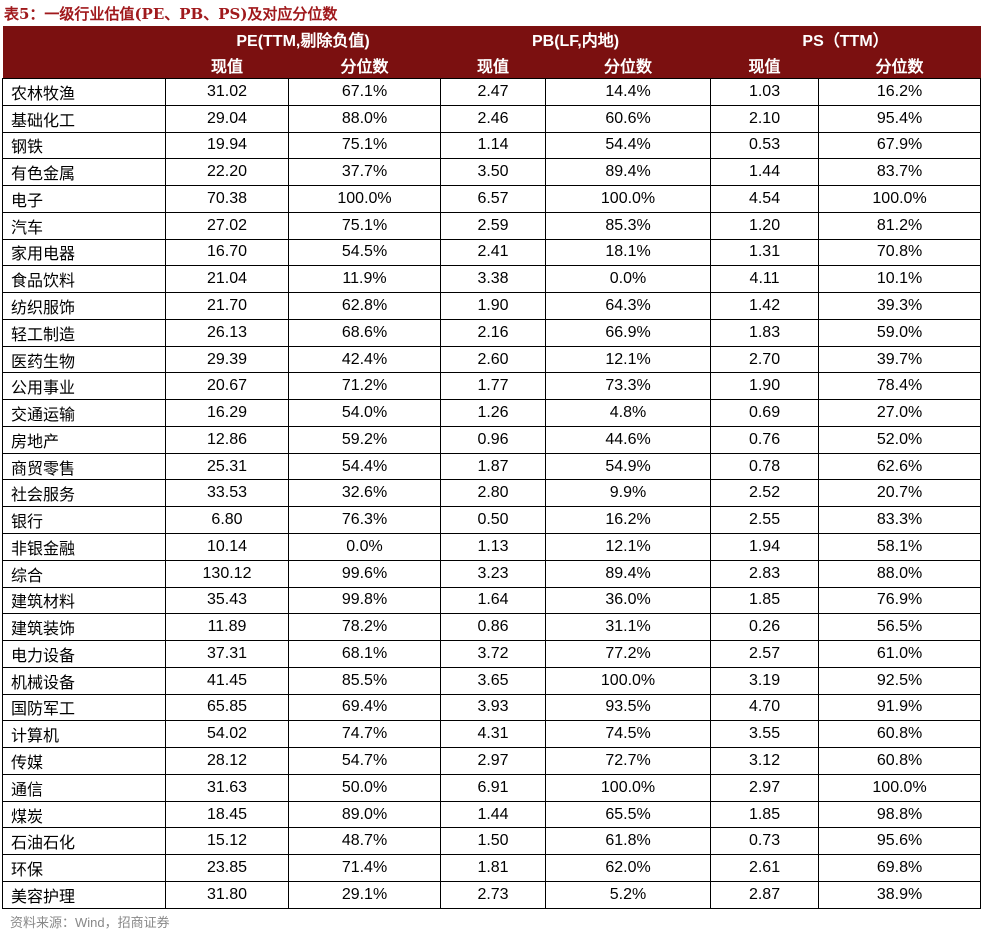  What do you see at coordinates (628, 734) in the screenshot?
I see `table-cell: 74.5%` at bounding box center [628, 734].